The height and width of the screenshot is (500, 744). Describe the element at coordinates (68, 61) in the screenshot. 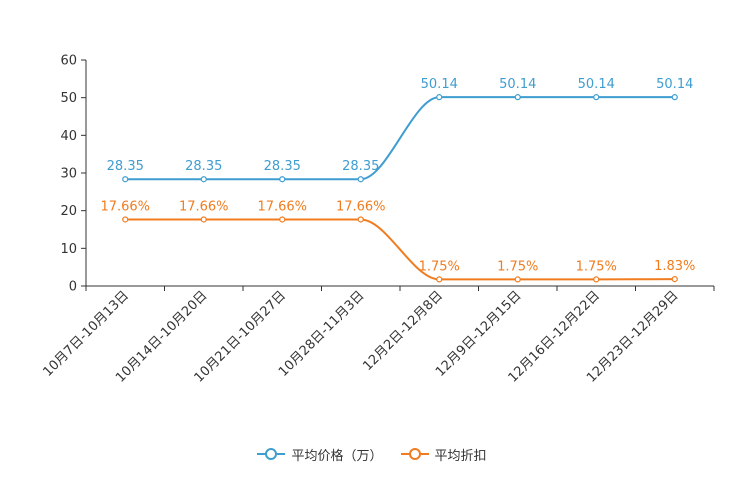

I see `y-tick-label: 60` at that location.